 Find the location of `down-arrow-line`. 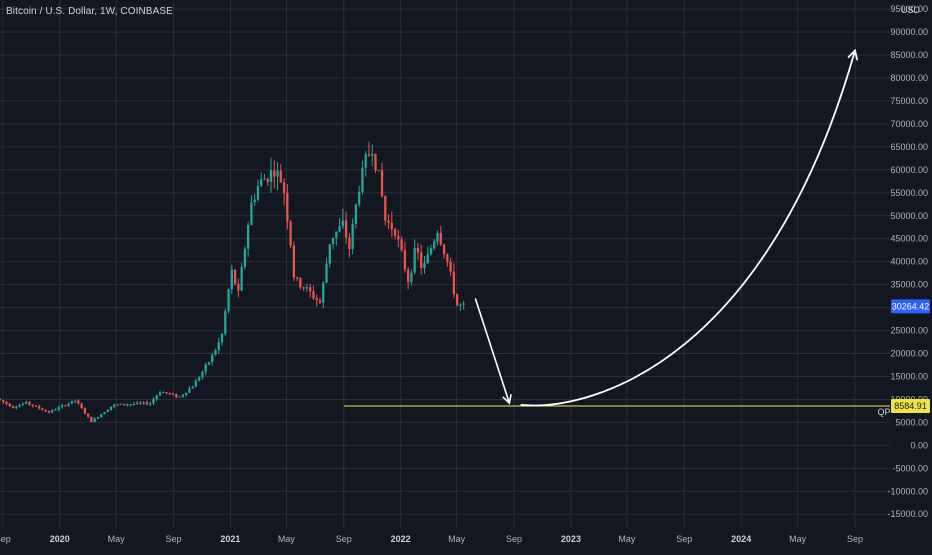

down-arrow-line is located at coordinates (492, 351).